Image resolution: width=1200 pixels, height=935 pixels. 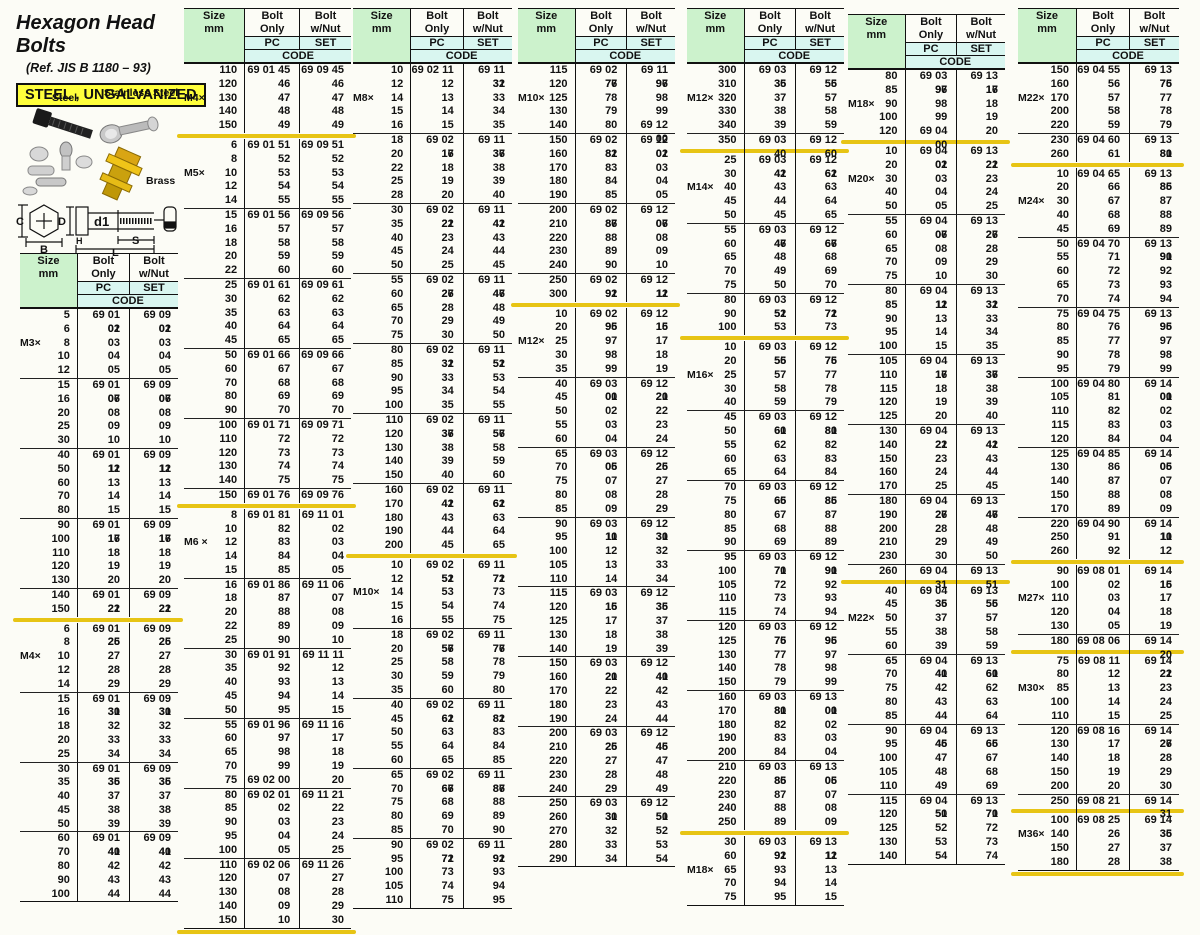 I want to click on pc-code: 47, so click(x=769, y=244).